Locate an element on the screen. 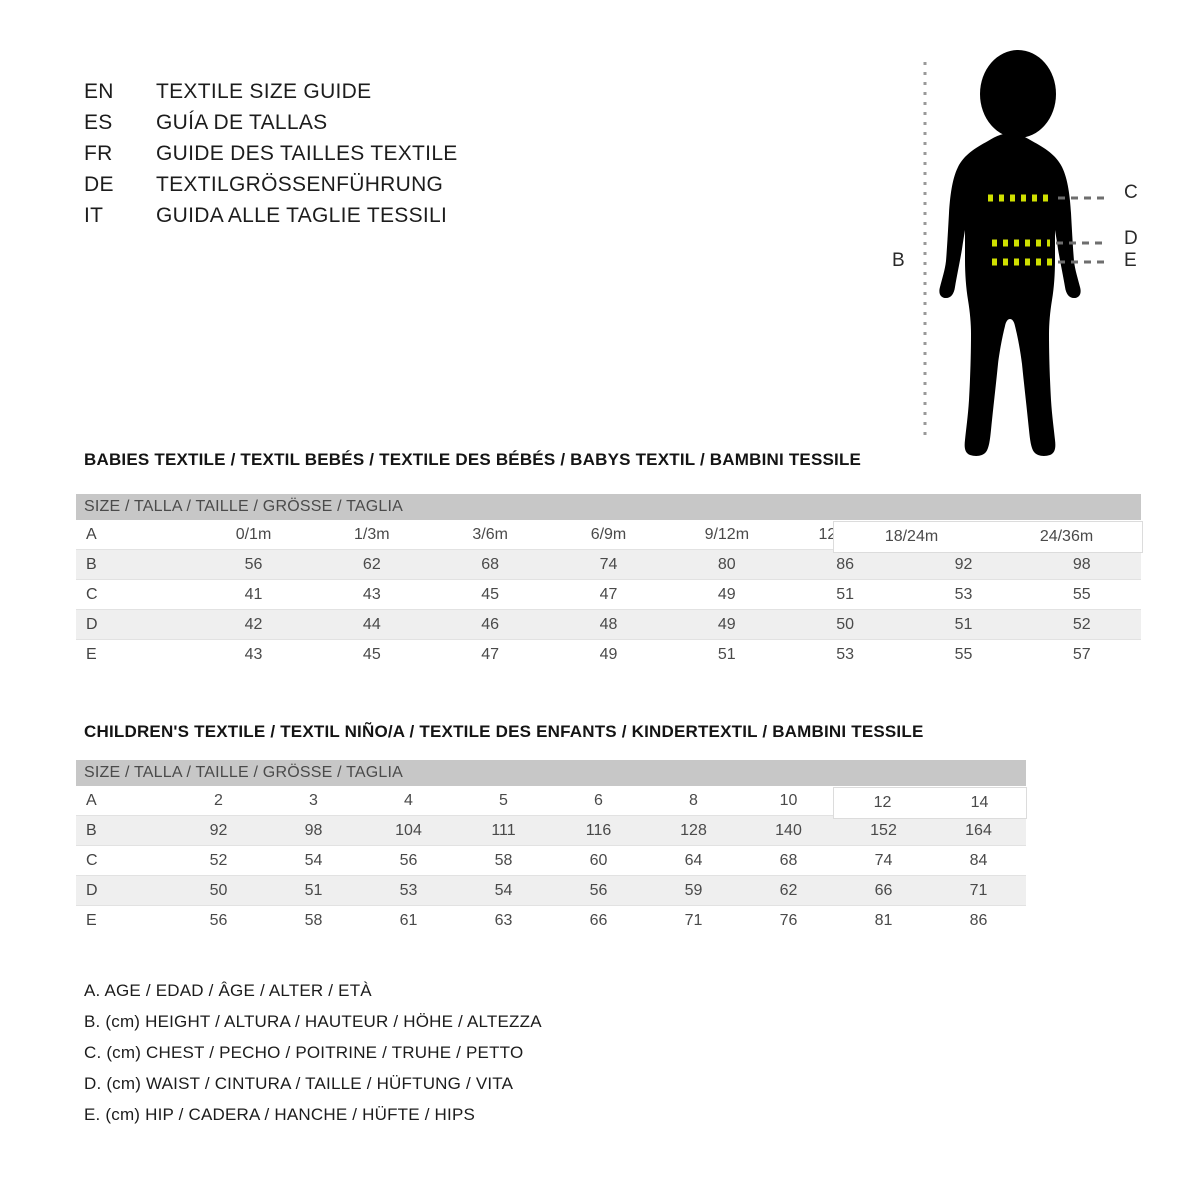 Image resolution: width=1200 pixels, height=1200 pixels. table-cell: 55 is located at coordinates (963, 654).